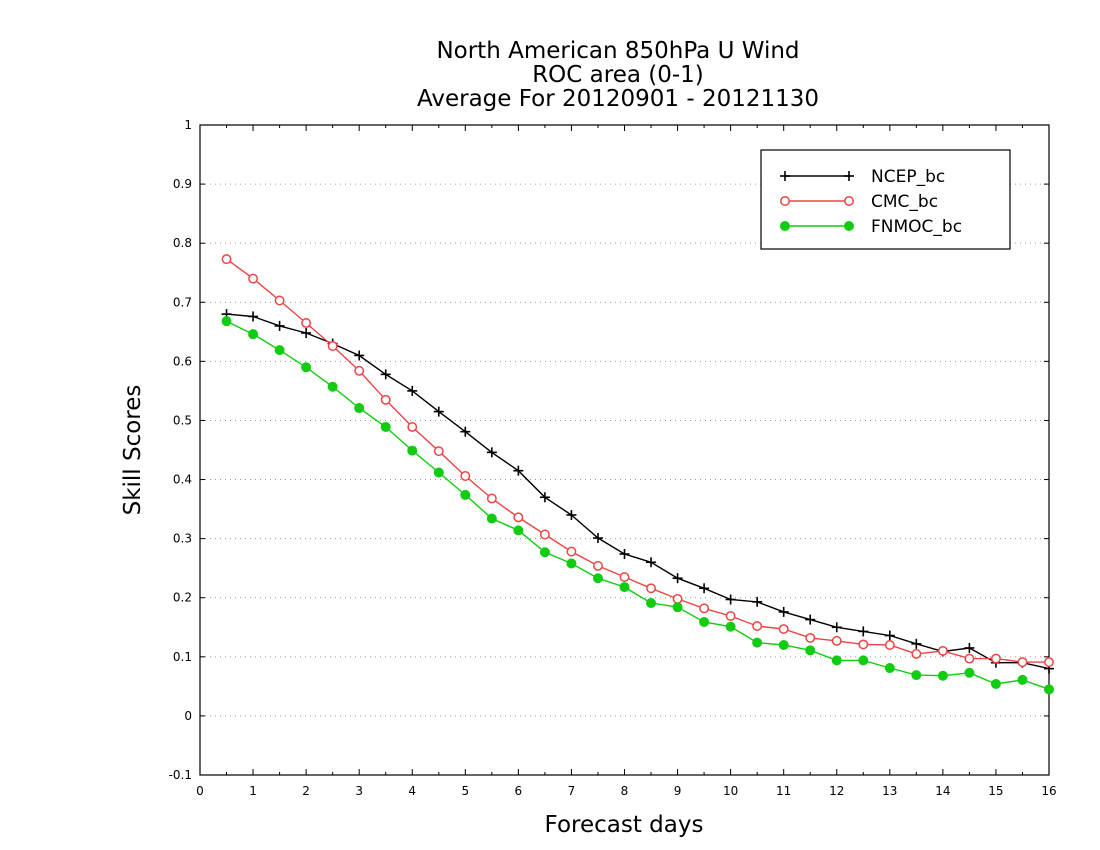 The image size is (1100, 850). What do you see at coordinates (916, 227) in the screenshot?
I see `legend-label-fnmoc-bc: FNMOC_bc` at bounding box center [916, 227].